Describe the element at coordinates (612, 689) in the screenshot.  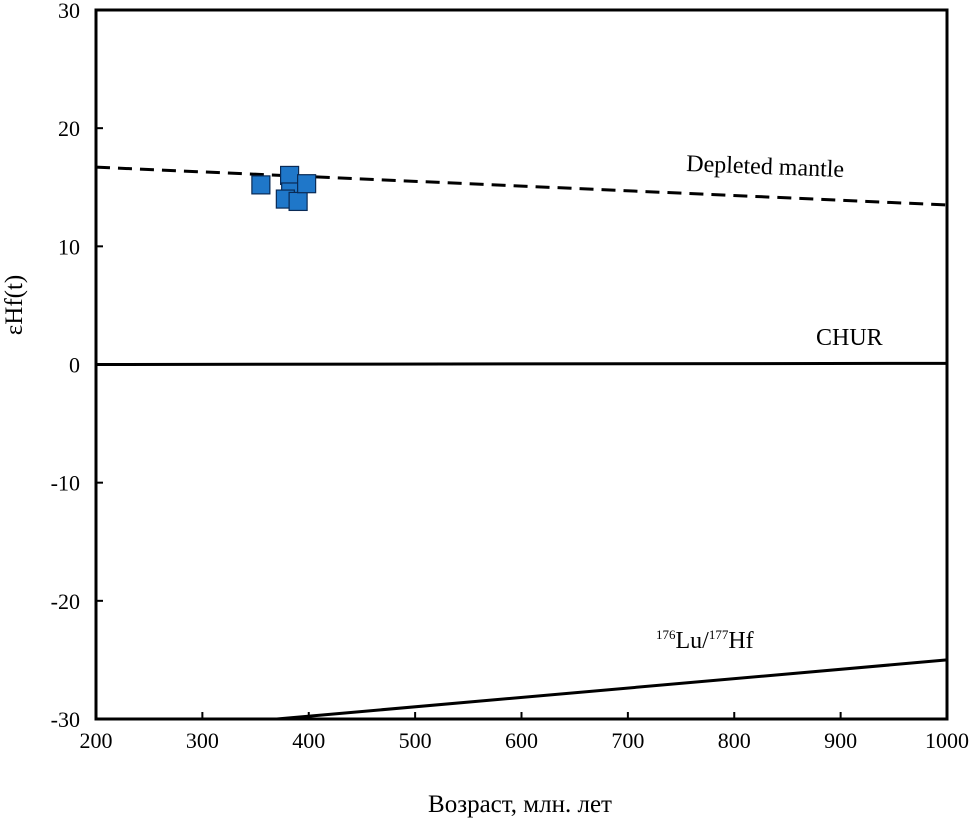
I see `lu-hf-line` at that location.